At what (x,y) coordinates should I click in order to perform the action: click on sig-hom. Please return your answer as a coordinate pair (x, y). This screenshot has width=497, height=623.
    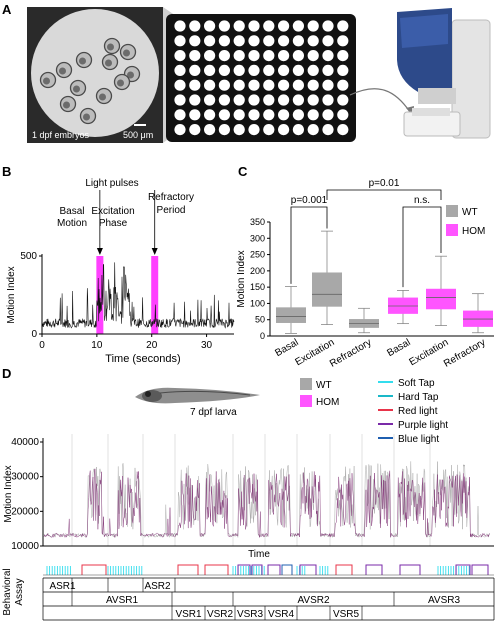
    Looking at the image, I should click on (422, 247).